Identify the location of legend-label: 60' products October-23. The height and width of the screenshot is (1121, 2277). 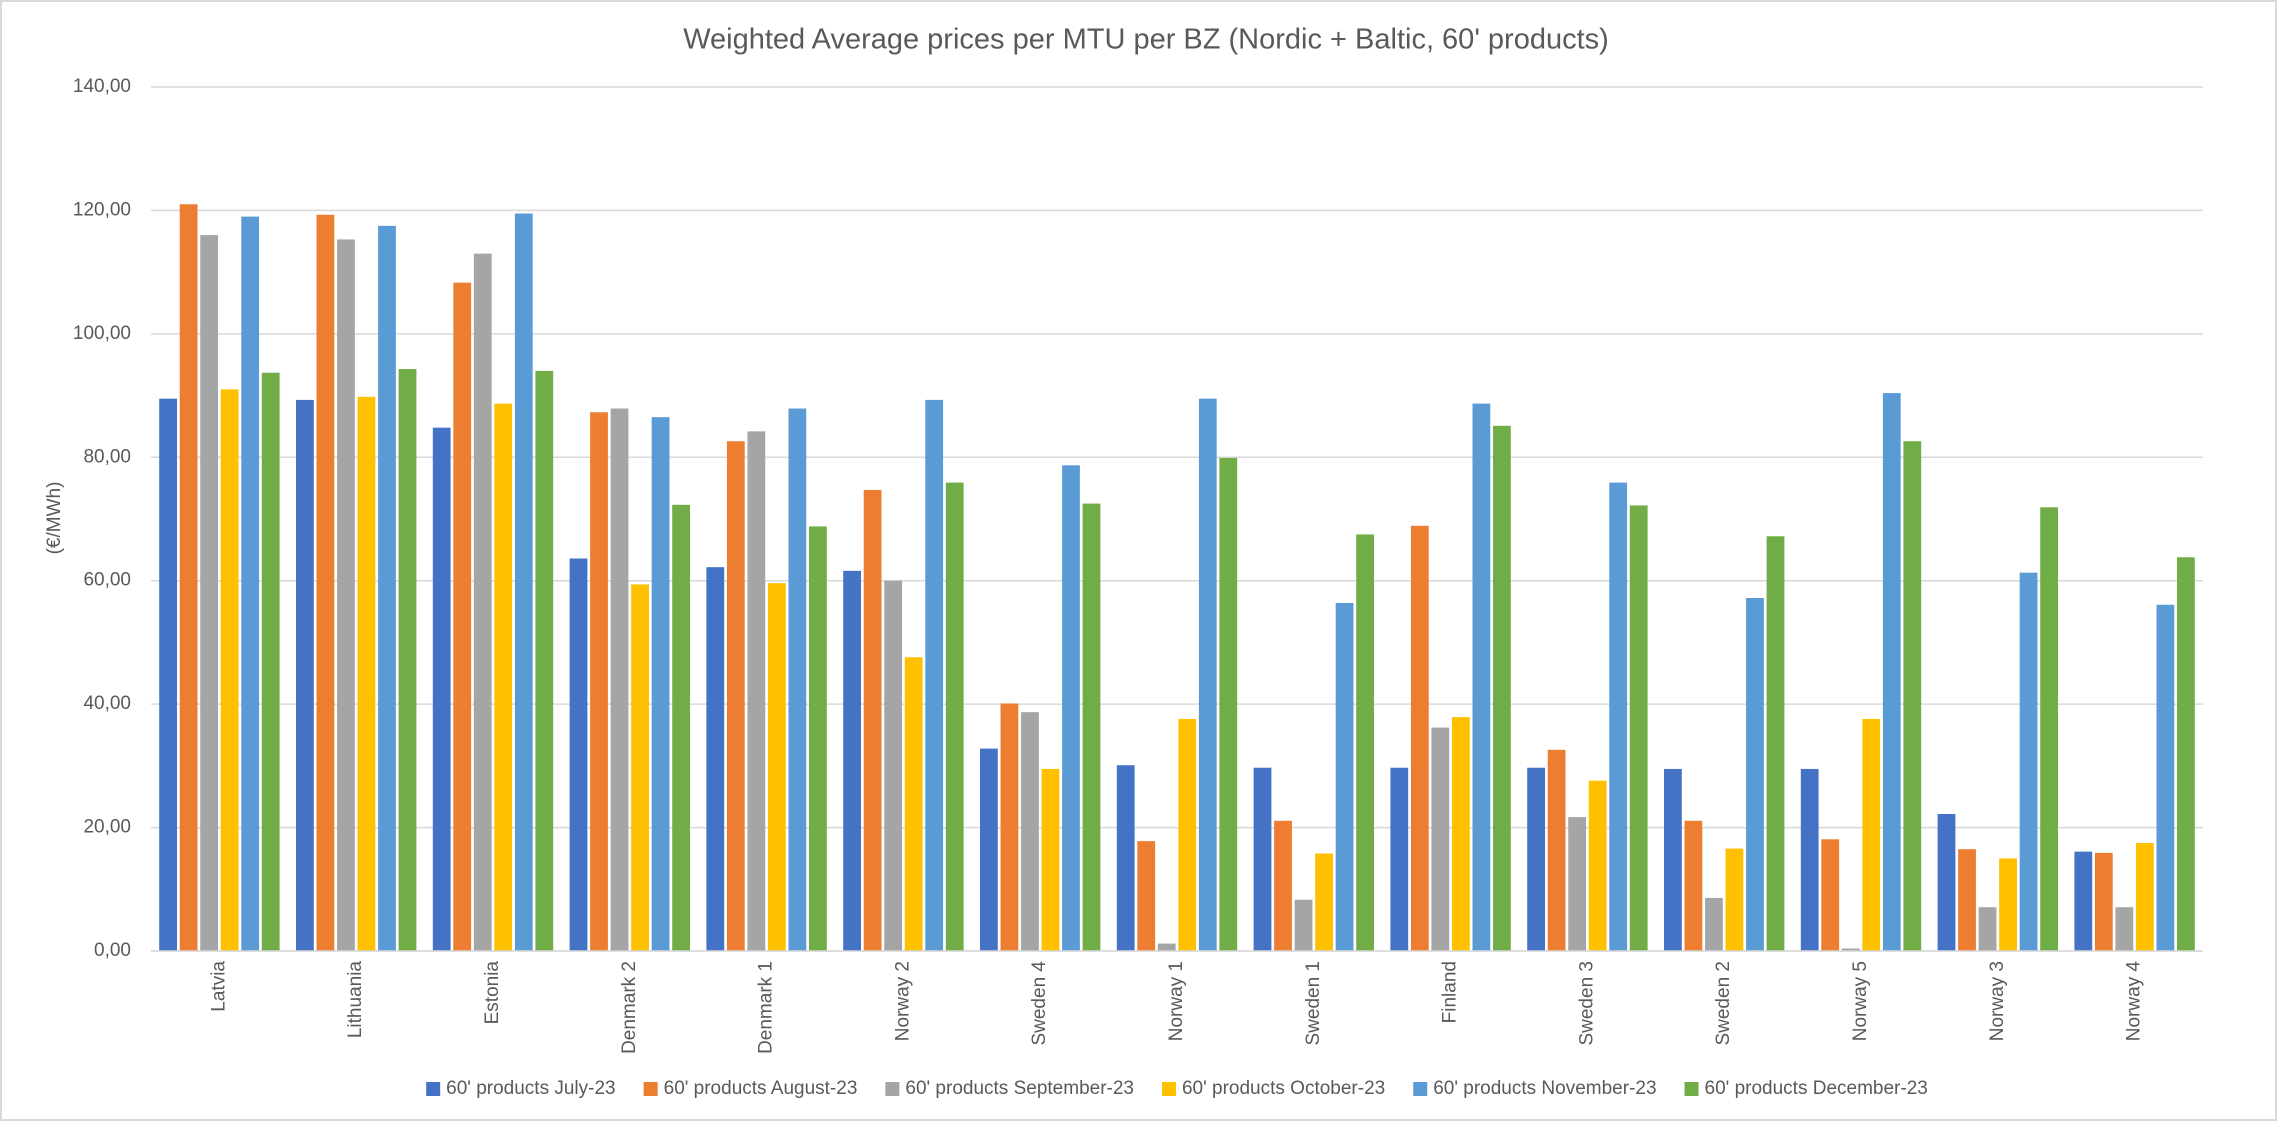
(1283, 1088).